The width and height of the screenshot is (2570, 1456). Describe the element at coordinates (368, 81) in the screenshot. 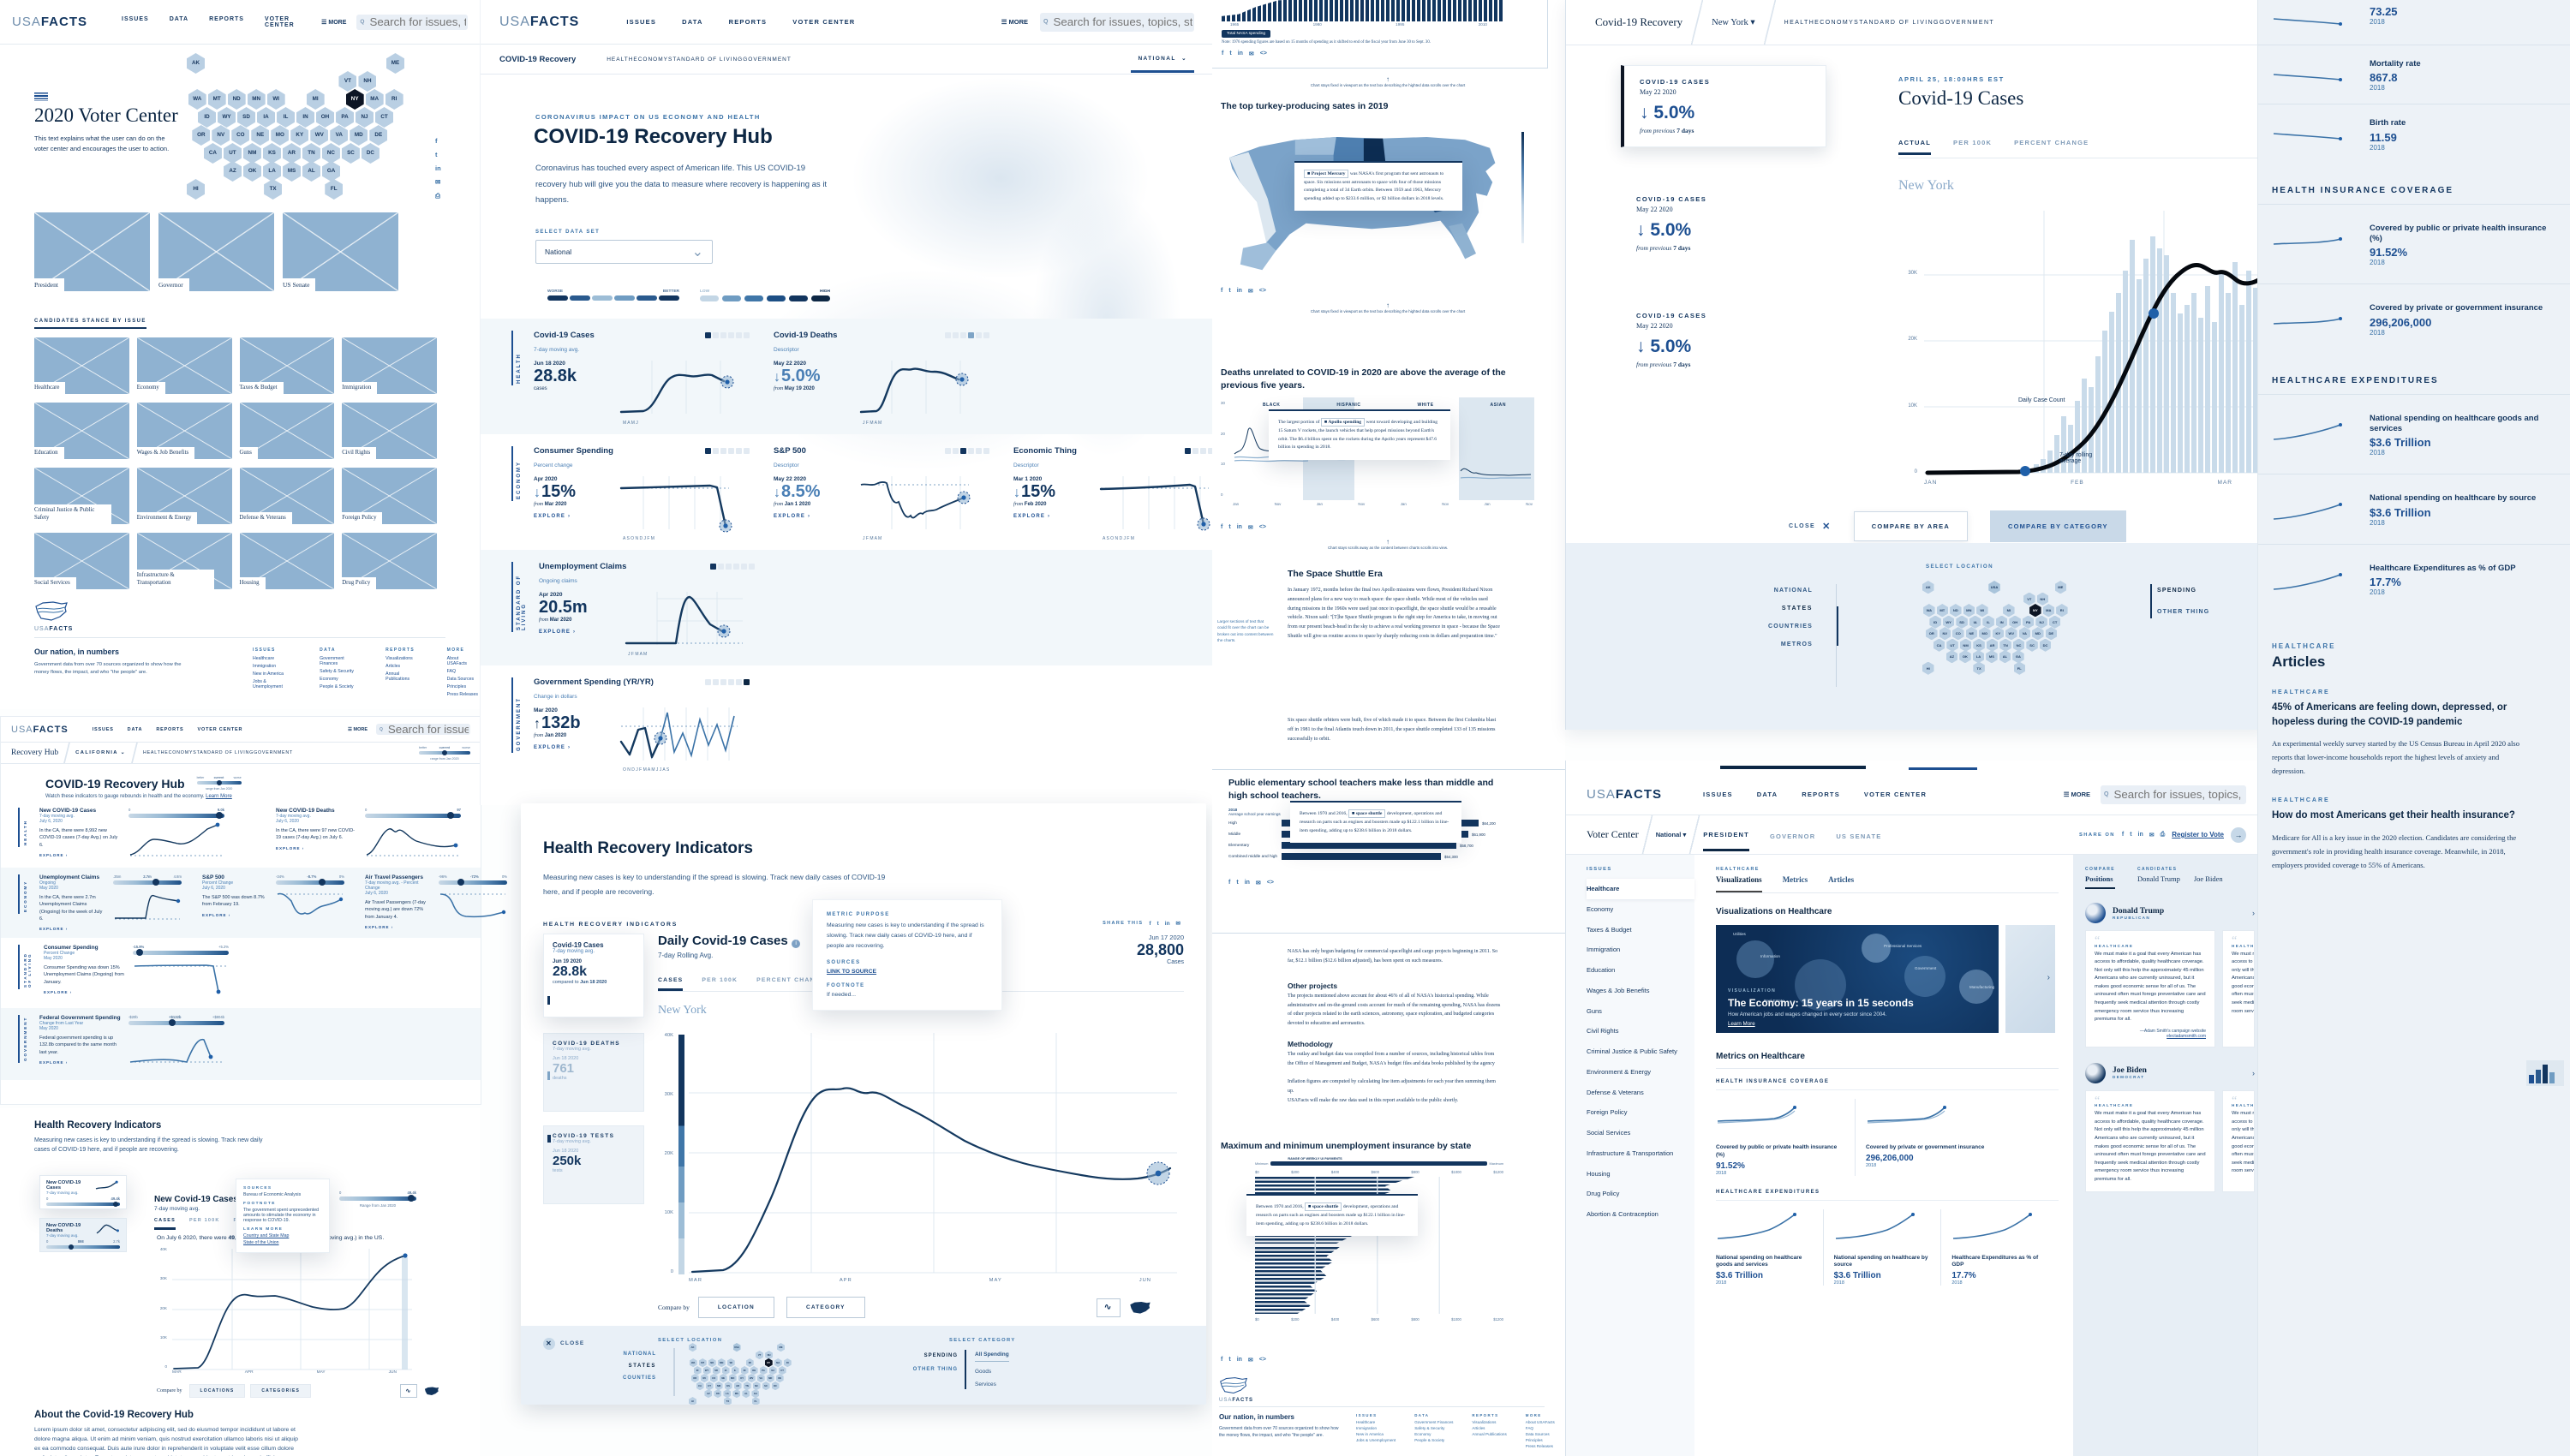

I see `state-hex: NH` at that location.